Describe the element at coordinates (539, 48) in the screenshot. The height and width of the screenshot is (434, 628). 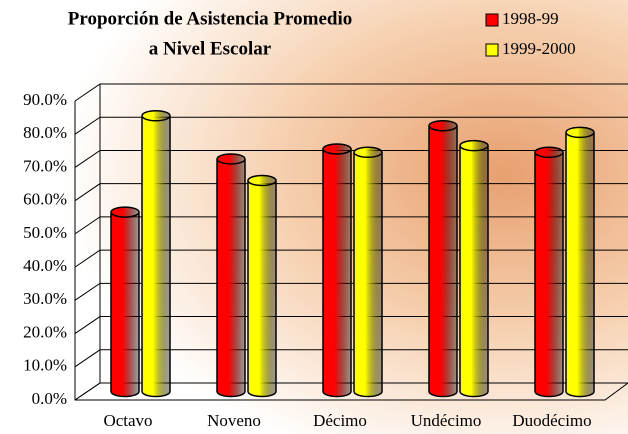
I see `legend-label: 1999-2000` at that location.